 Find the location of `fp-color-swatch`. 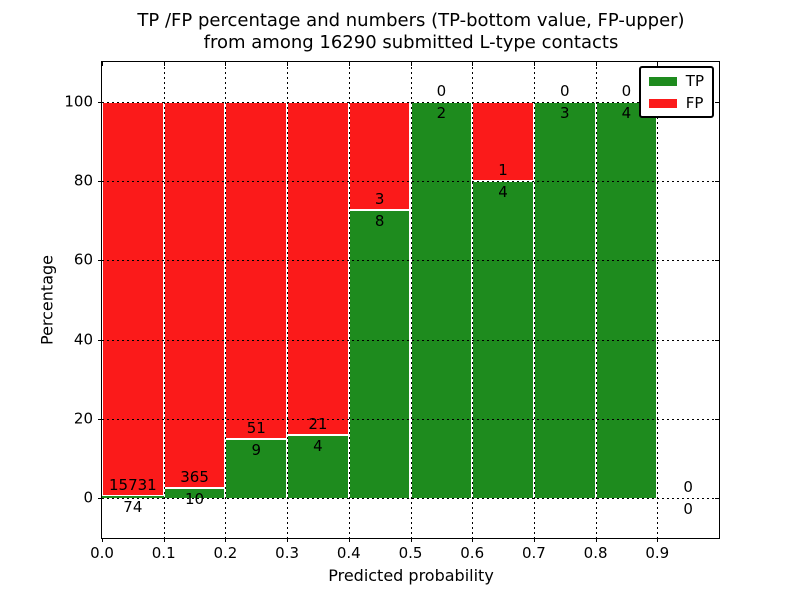

fp-color-swatch is located at coordinates (662, 103).